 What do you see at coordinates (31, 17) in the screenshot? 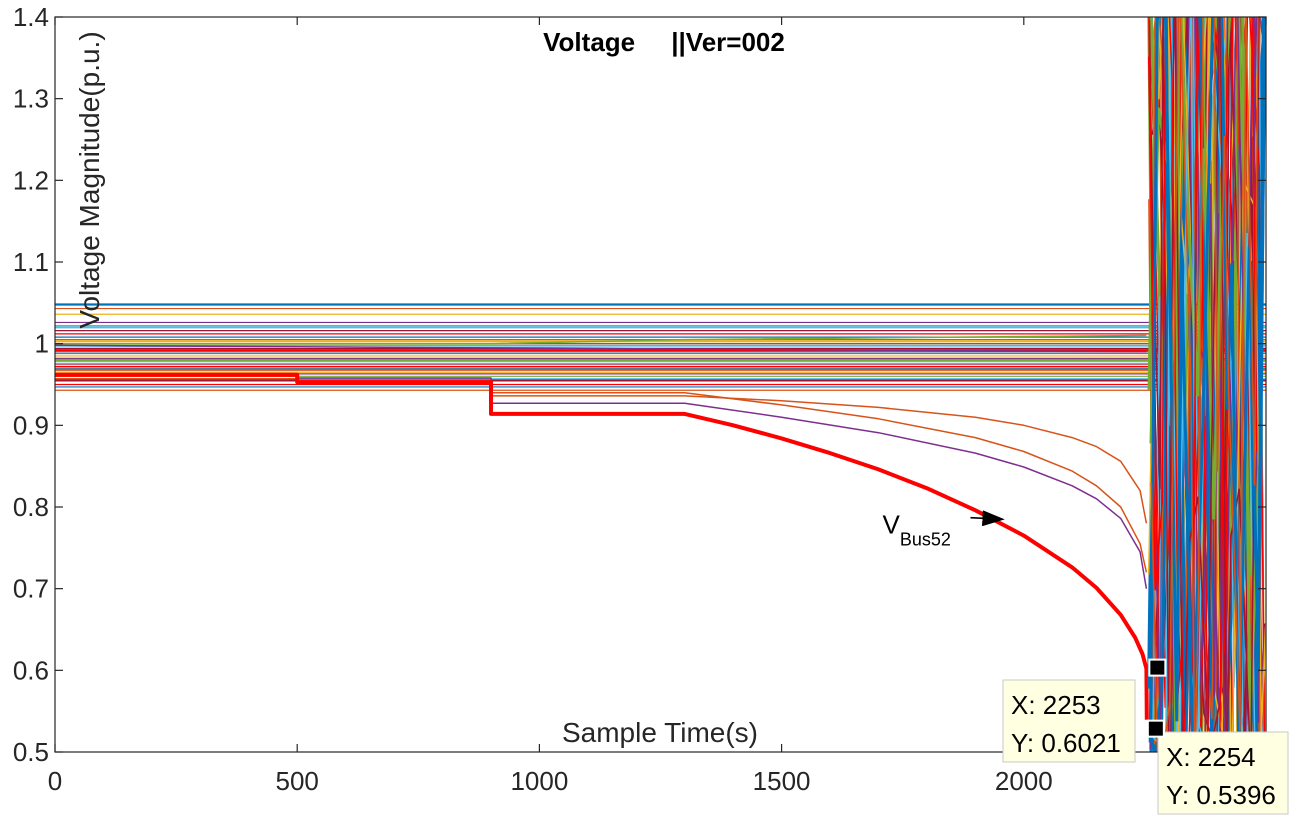
I see `y-tick-label: 1.4` at bounding box center [31, 17].